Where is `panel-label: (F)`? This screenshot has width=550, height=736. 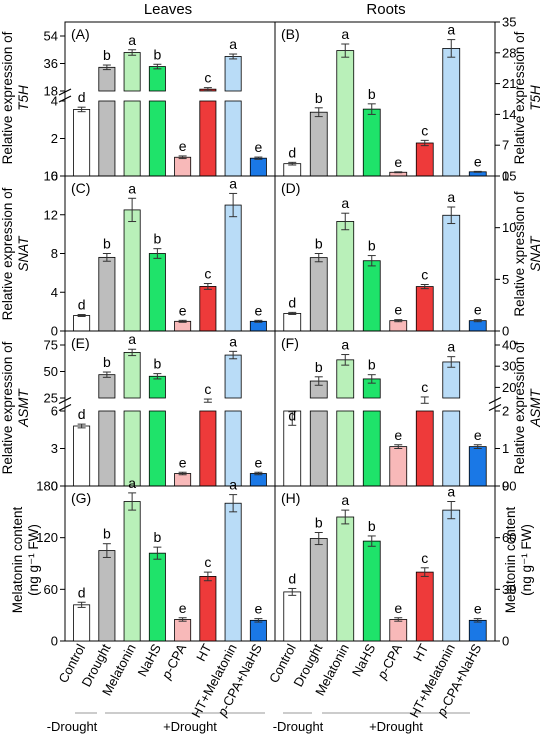
panel-label: (F) is located at coordinates (290, 343).